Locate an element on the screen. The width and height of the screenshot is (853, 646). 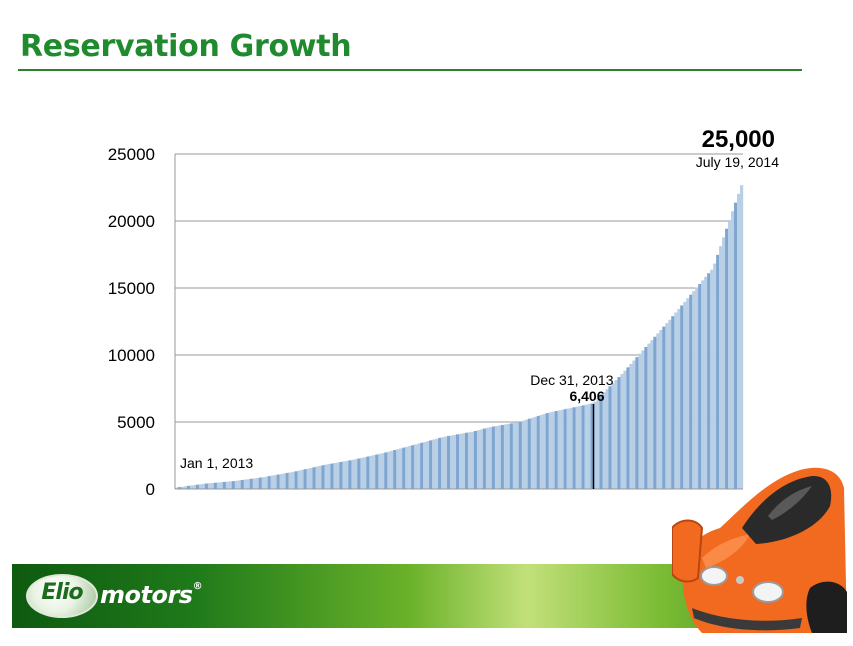
y-tick-label: 15000 is located at coordinates (131, 288).